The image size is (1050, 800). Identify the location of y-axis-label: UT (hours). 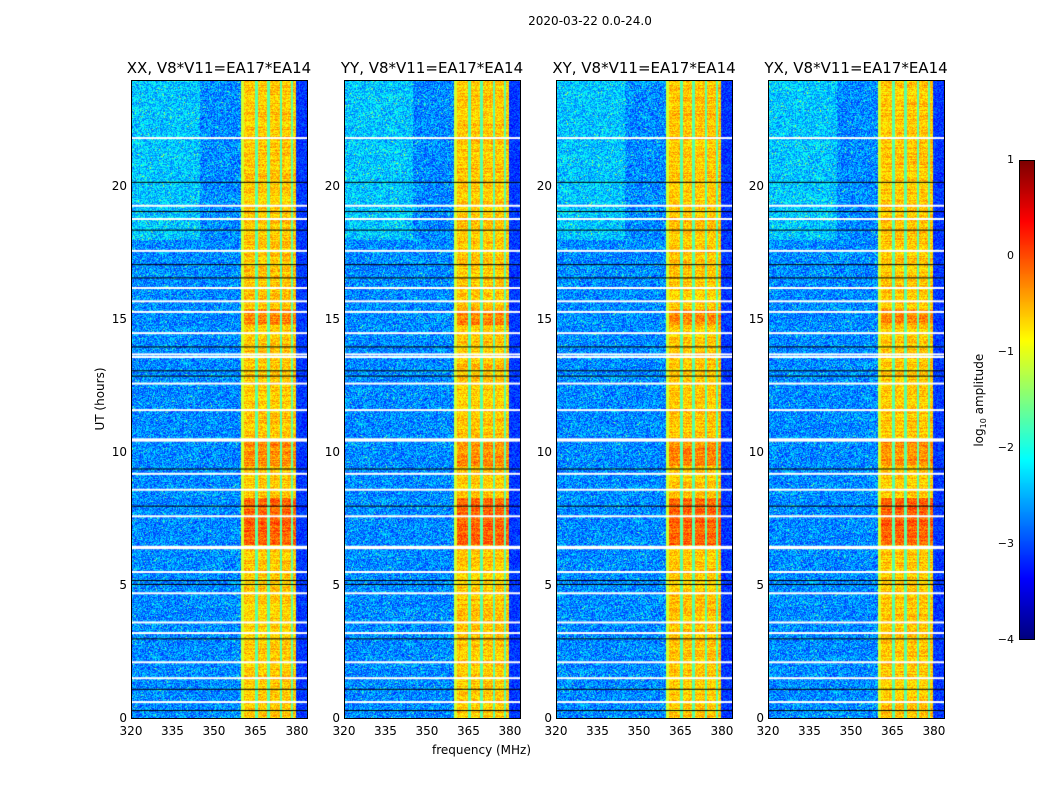
(100, 399).